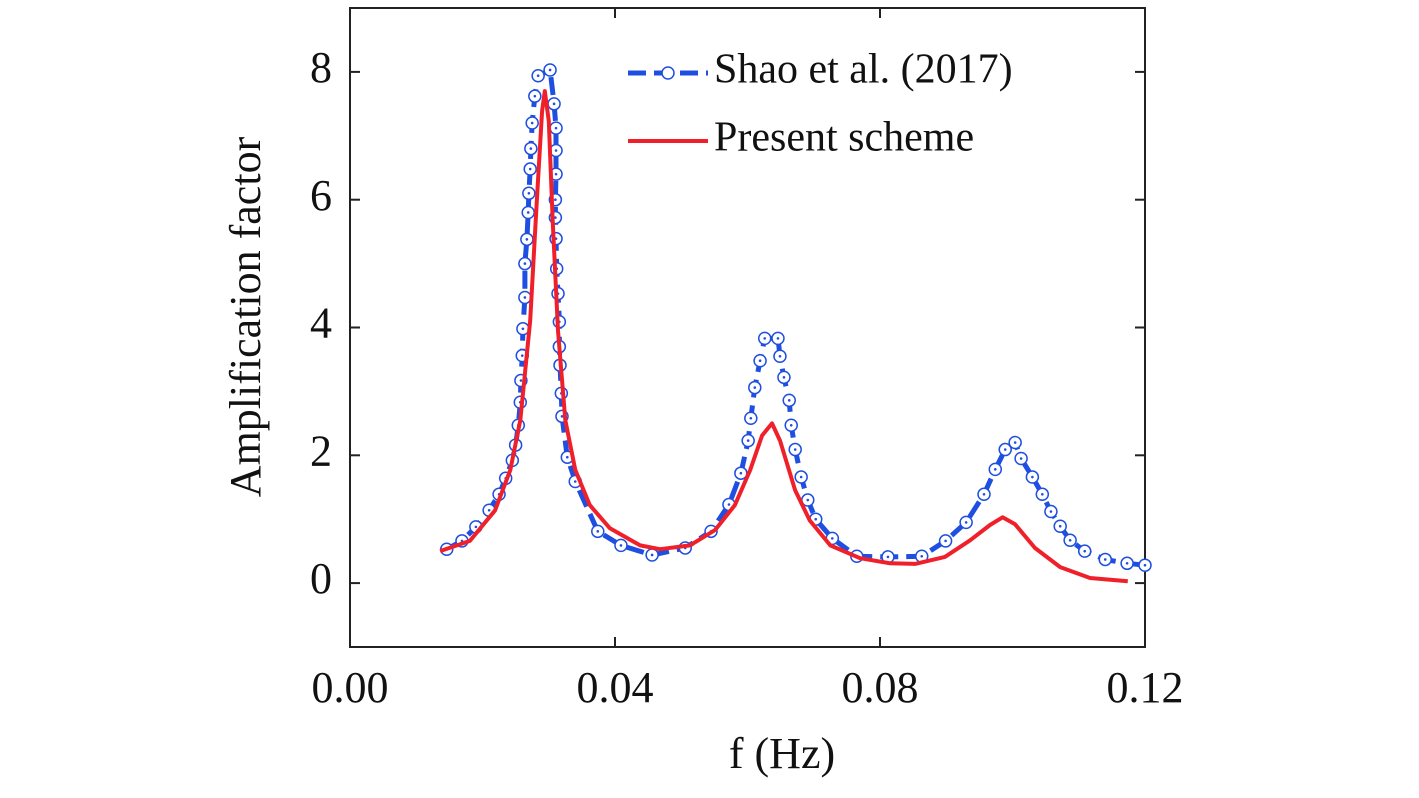 The height and width of the screenshot is (798, 1419). What do you see at coordinates (321, 67) in the screenshot?
I see `y-tick-label: 8` at bounding box center [321, 67].